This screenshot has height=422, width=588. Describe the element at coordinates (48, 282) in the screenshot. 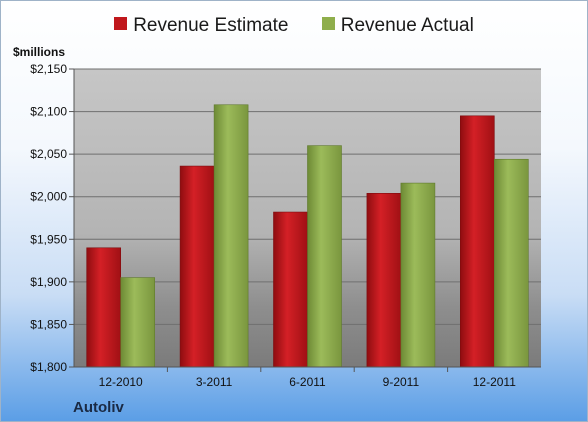

I see `y-tick-label: $1,900` at that location.